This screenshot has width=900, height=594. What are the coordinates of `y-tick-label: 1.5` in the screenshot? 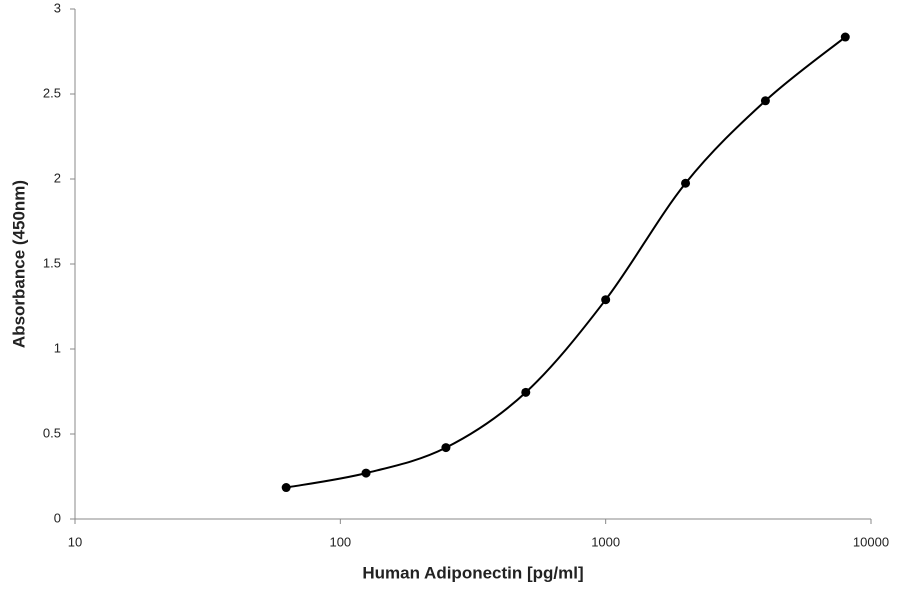 It's located at (52, 262).